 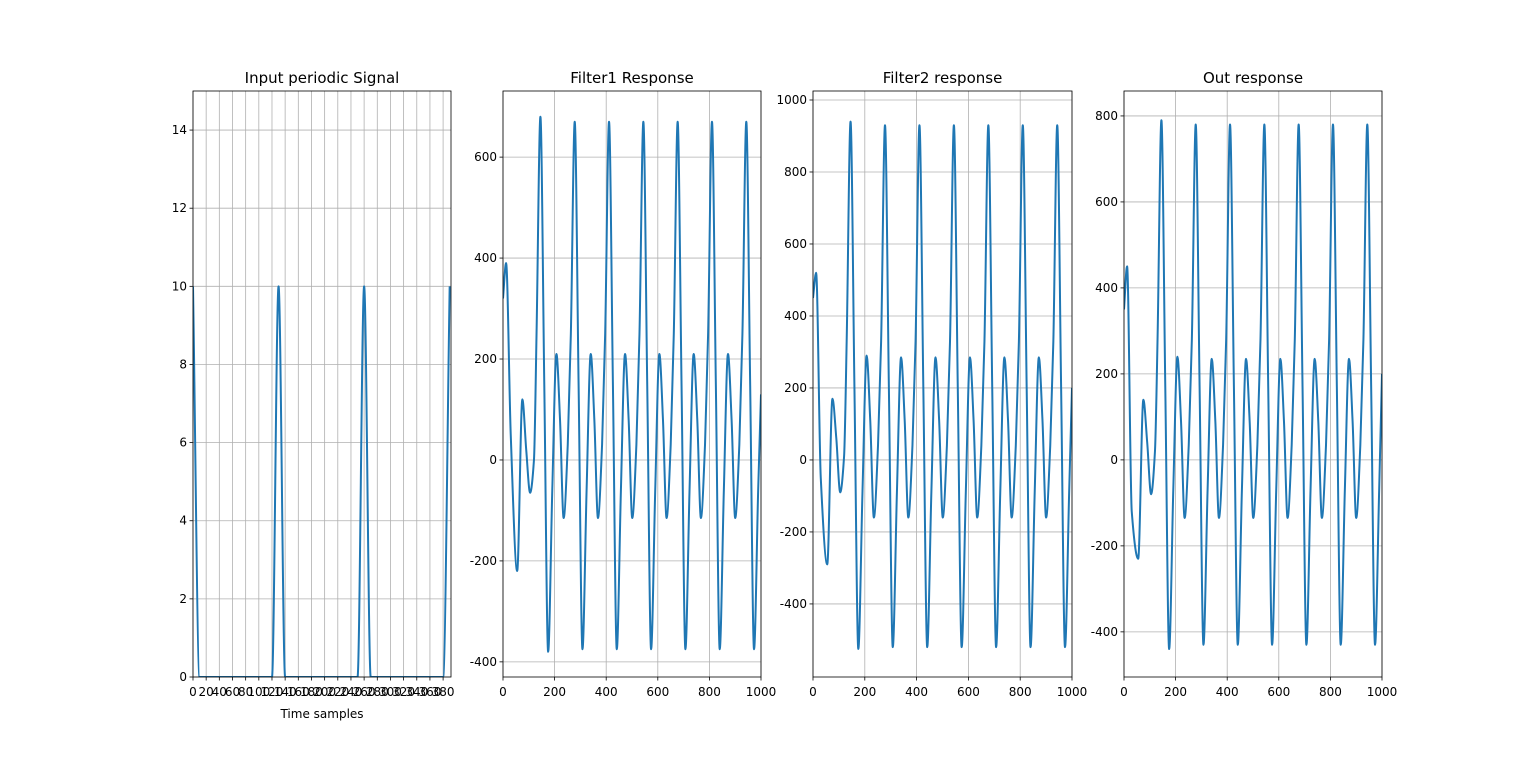 What do you see at coordinates (298, 692) in the screenshot?
I see `x-tick-label: 160` at bounding box center [298, 692].